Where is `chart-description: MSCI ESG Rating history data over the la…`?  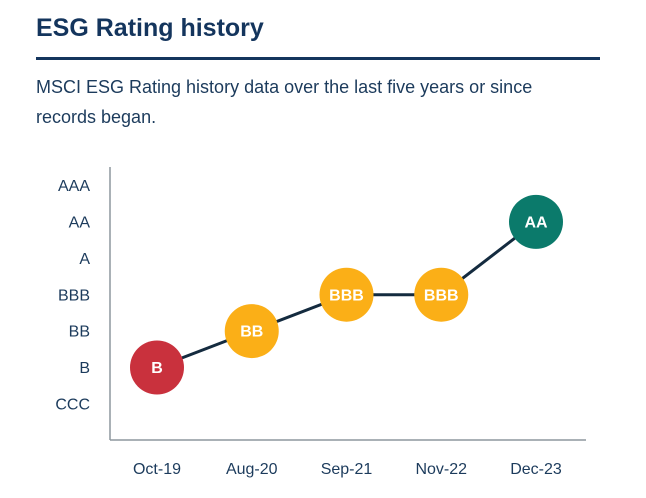 chart-description: MSCI ESG Rating history data over the la… is located at coordinates (284, 102).